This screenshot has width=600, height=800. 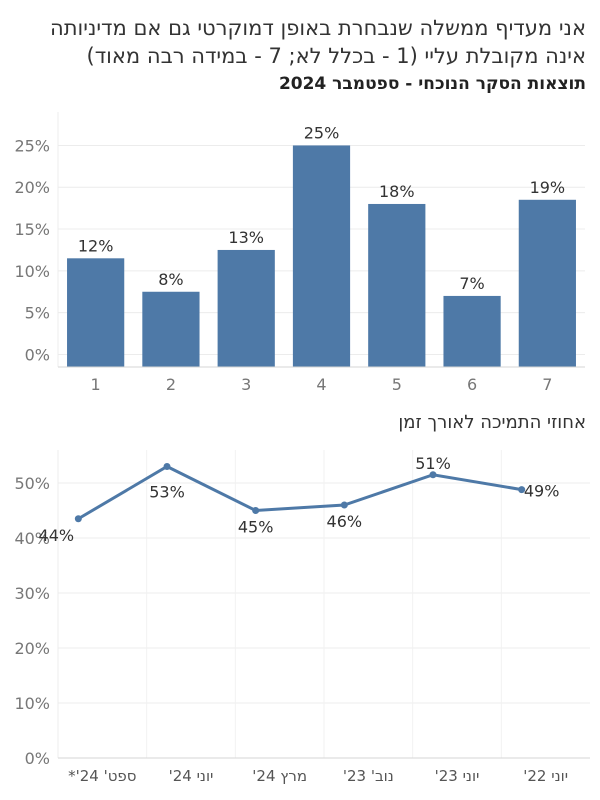 I want to click on line-chart-title: אחוזי התמיכה לאורך זמן, so click(x=492, y=422).